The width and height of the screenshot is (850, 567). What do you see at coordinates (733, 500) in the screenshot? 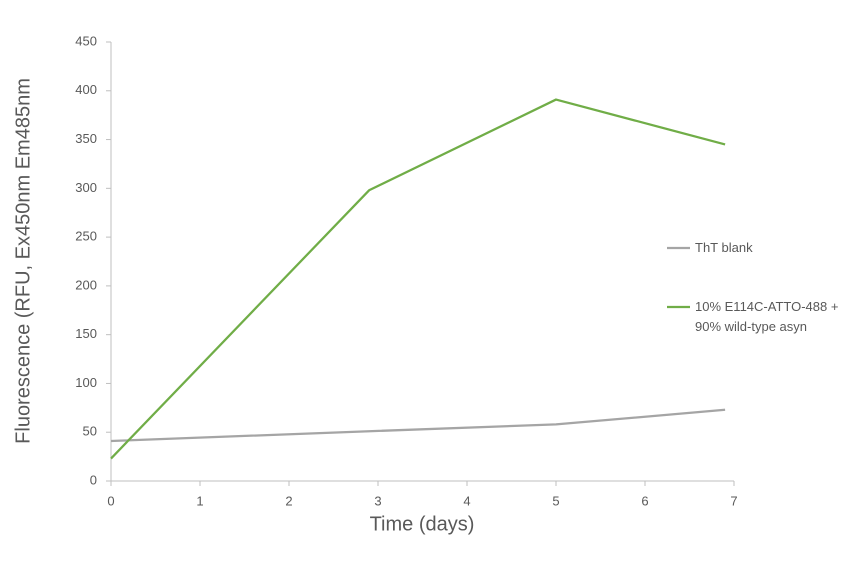
I see `x-tick-label: 7` at bounding box center [733, 500].